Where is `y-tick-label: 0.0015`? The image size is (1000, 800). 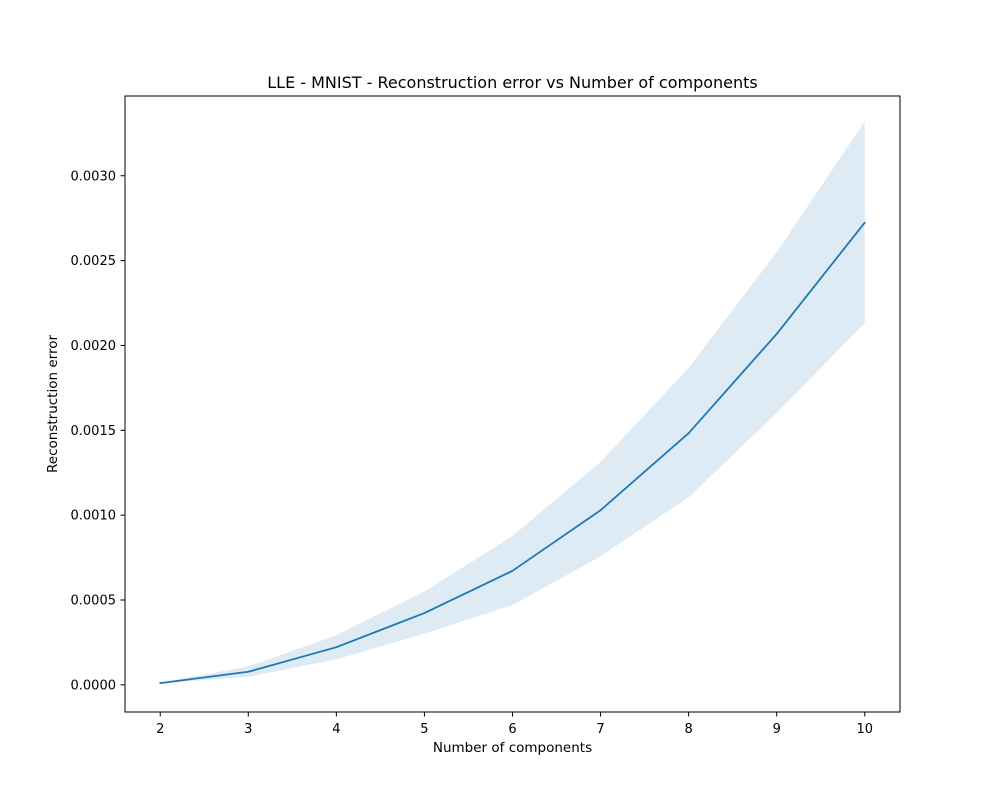 y-tick-label: 0.0015 is located at coordinates (94, 431).